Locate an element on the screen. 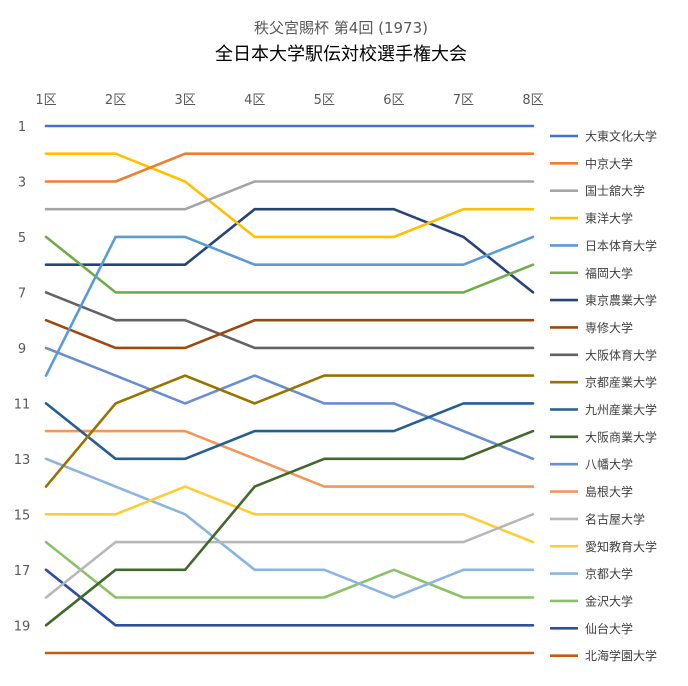  x-axis: 1区 2区 3区 4区 5区 6区 7区 8区 is located at coordinates (289, 100).